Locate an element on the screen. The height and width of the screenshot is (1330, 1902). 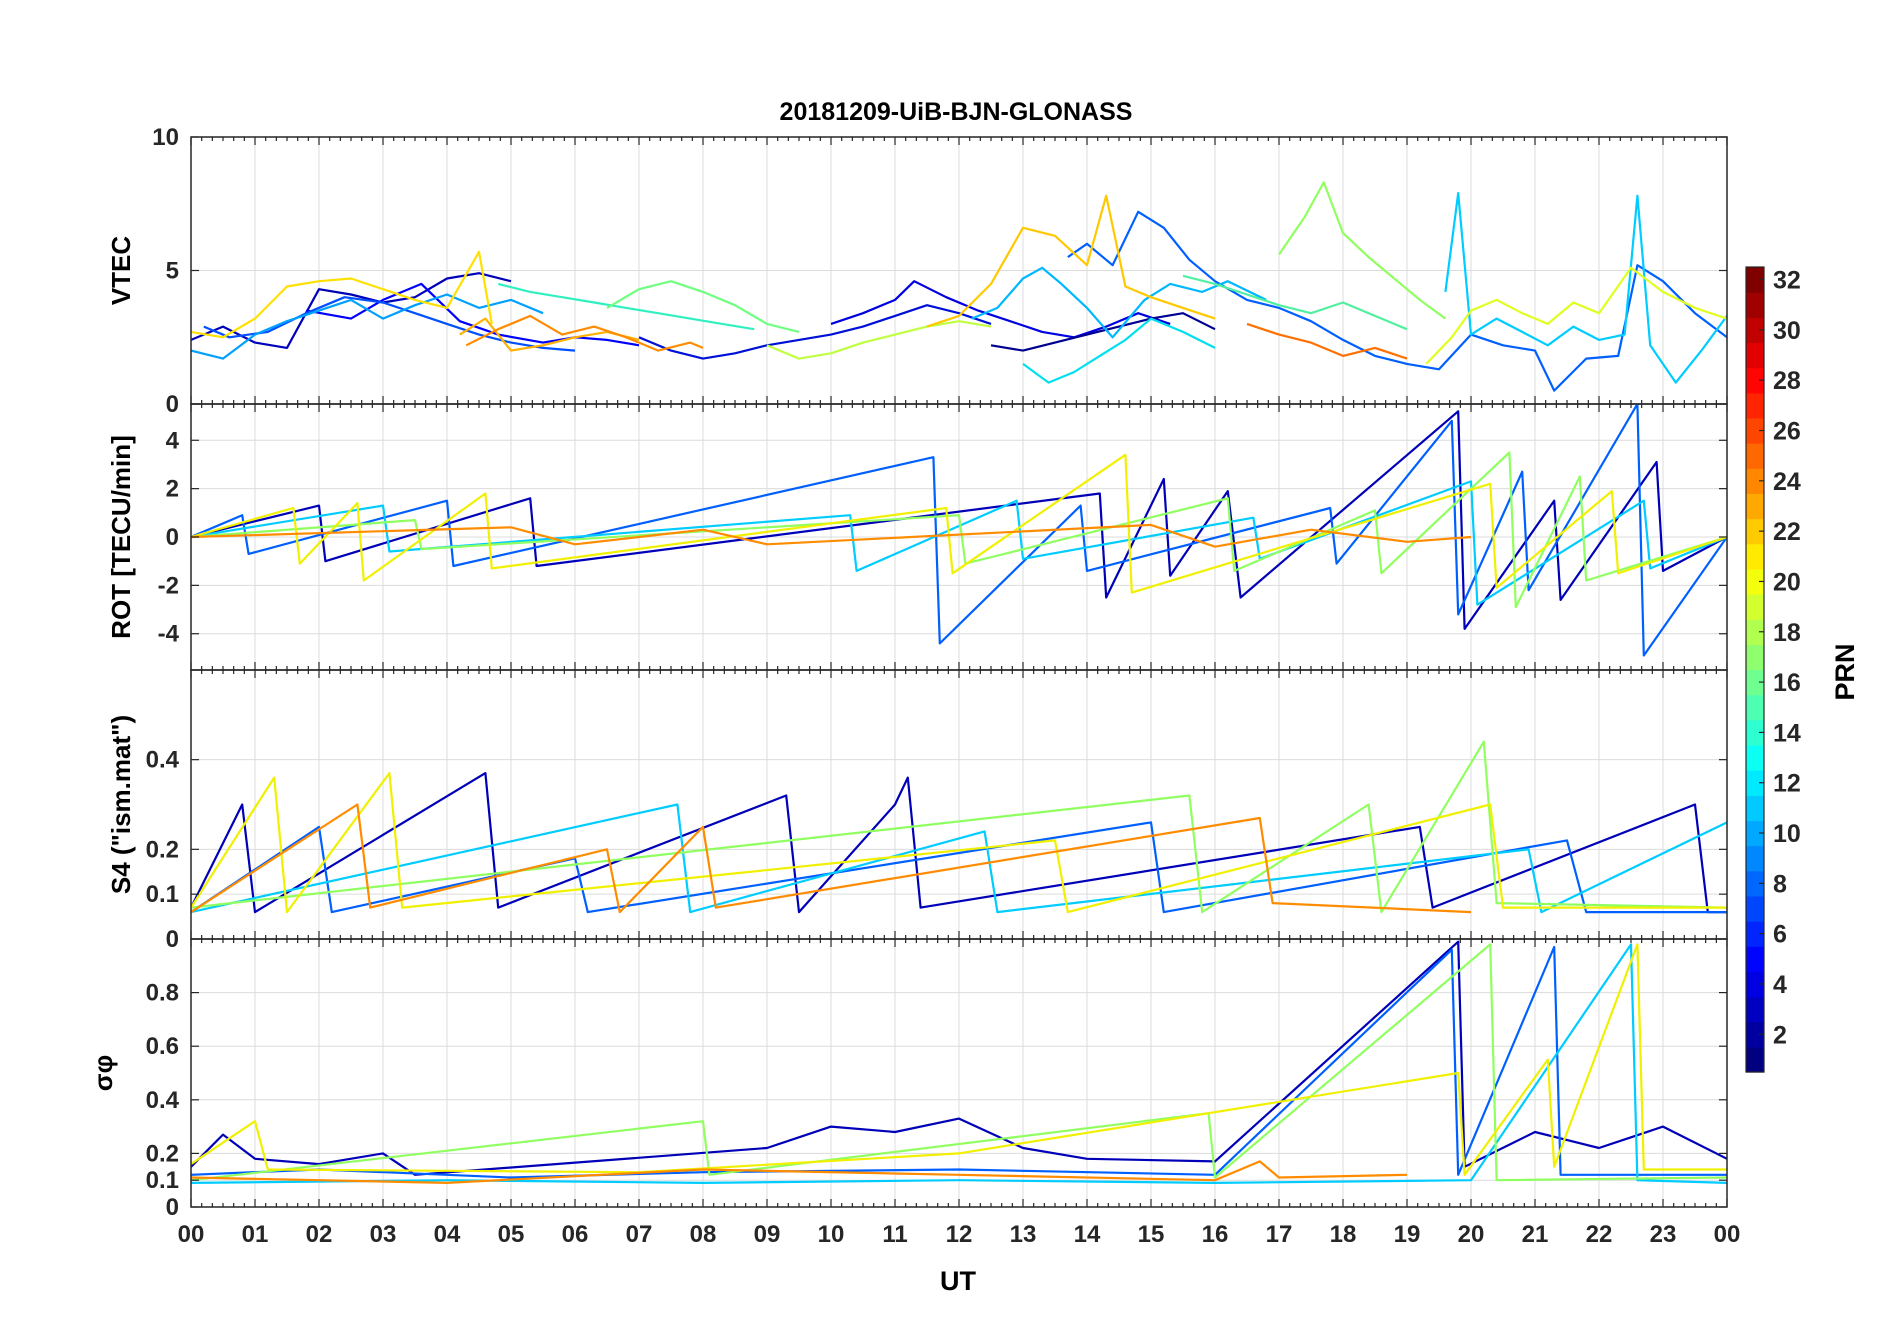
colorbar-frame is located at coordinates (1755, 669).